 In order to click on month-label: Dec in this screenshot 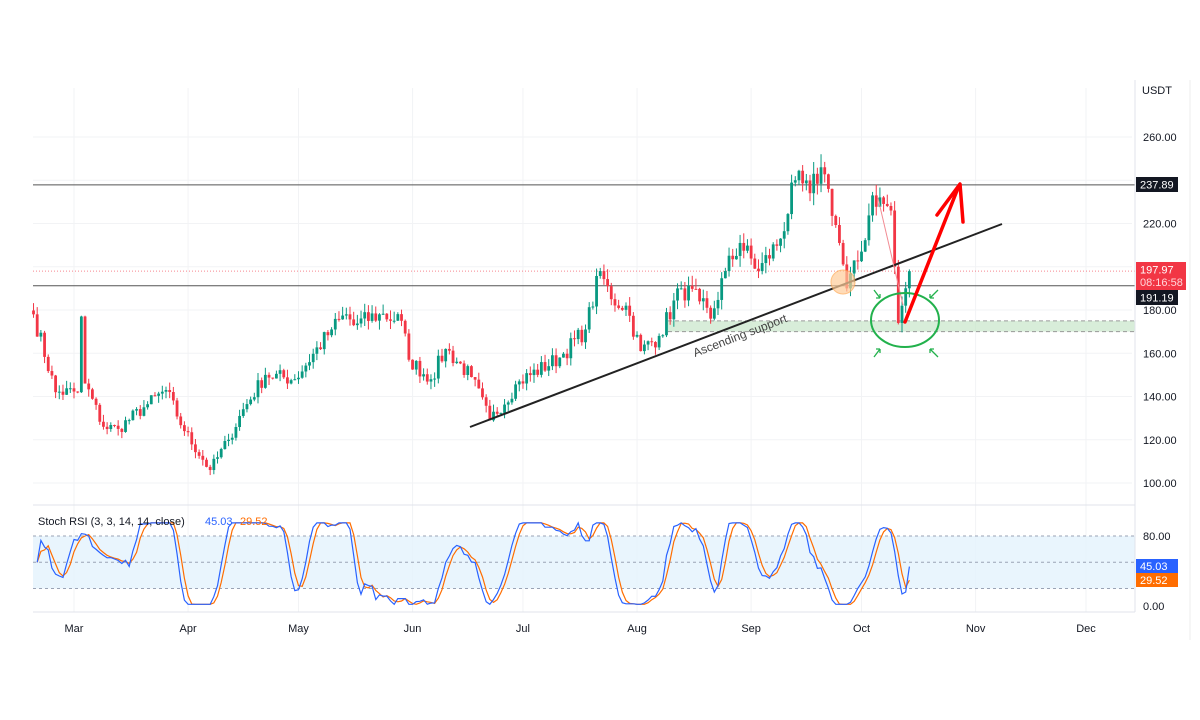, I will do `click(1086, 629)`.